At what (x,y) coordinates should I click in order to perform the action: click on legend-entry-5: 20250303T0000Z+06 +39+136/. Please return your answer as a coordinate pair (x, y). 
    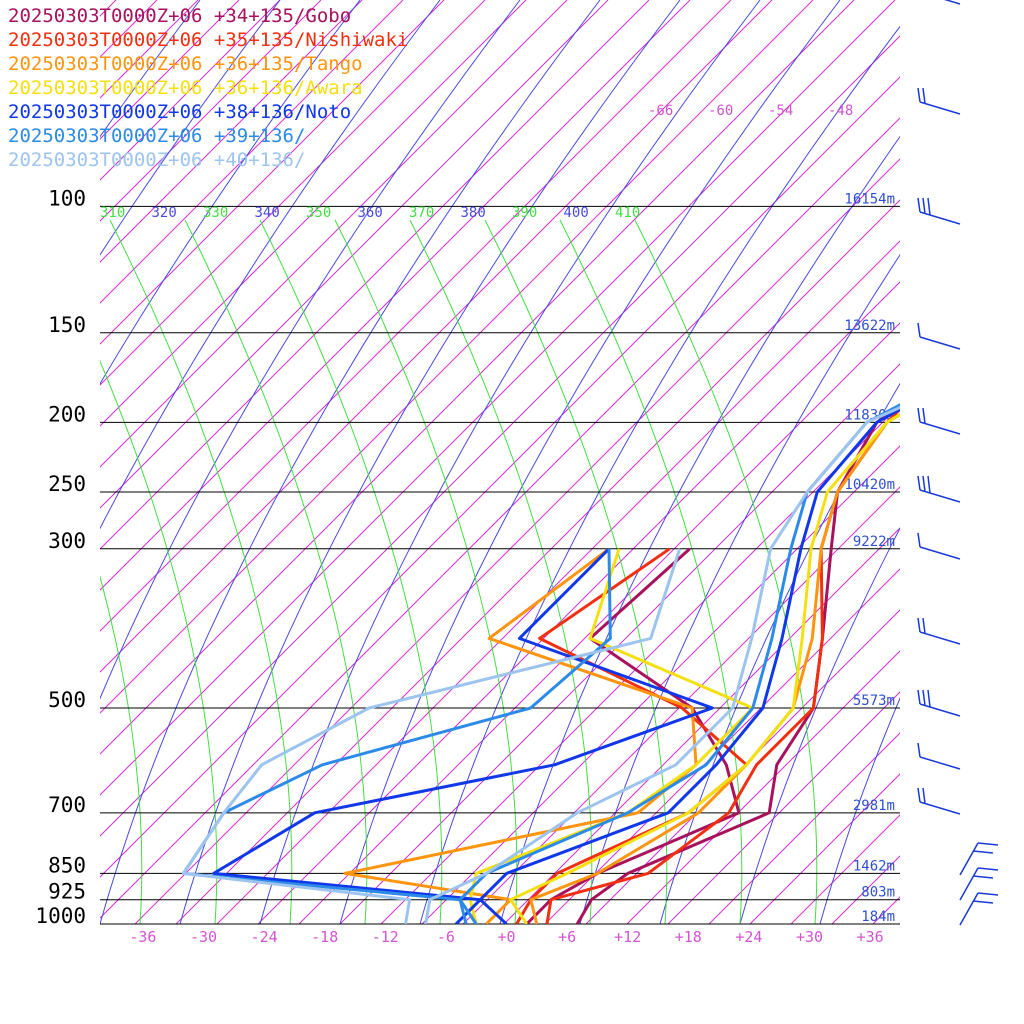
    Looking at the image, I should click on (156, 136).